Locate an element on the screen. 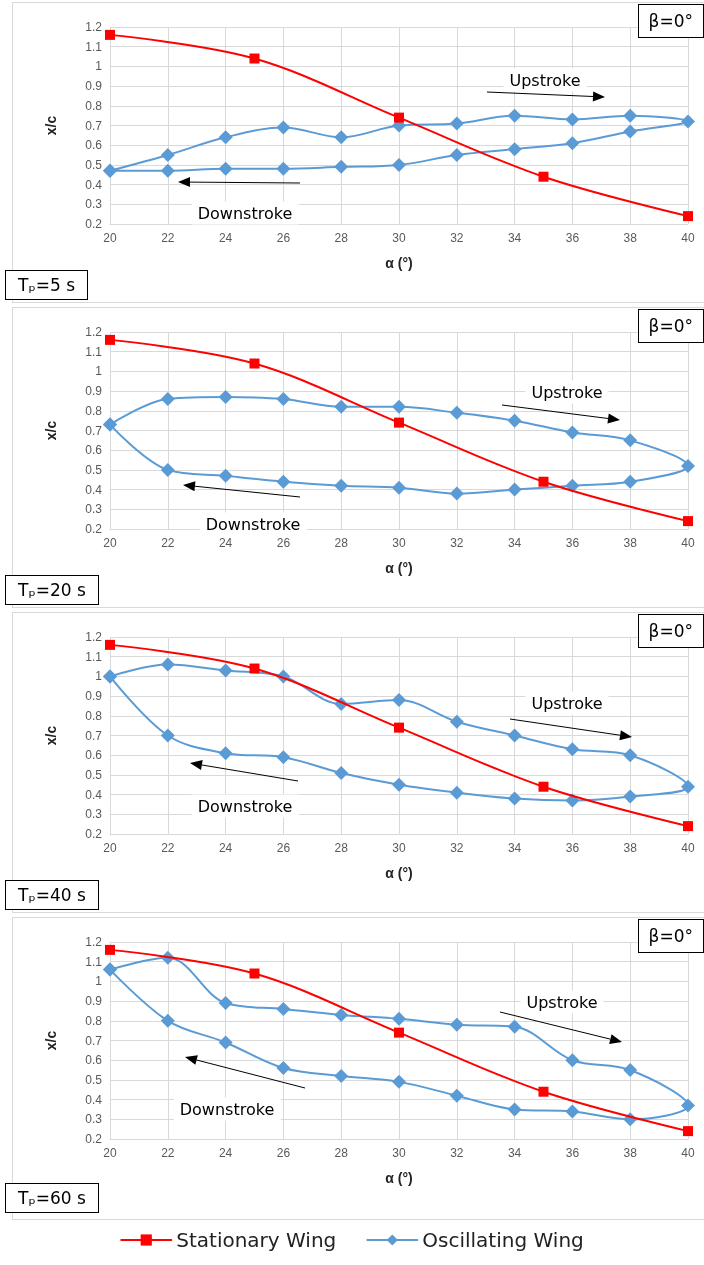 The height and width of the screenshot is (1265, 704). text: Tₚ=40 s is located at coordinates (52, 895).